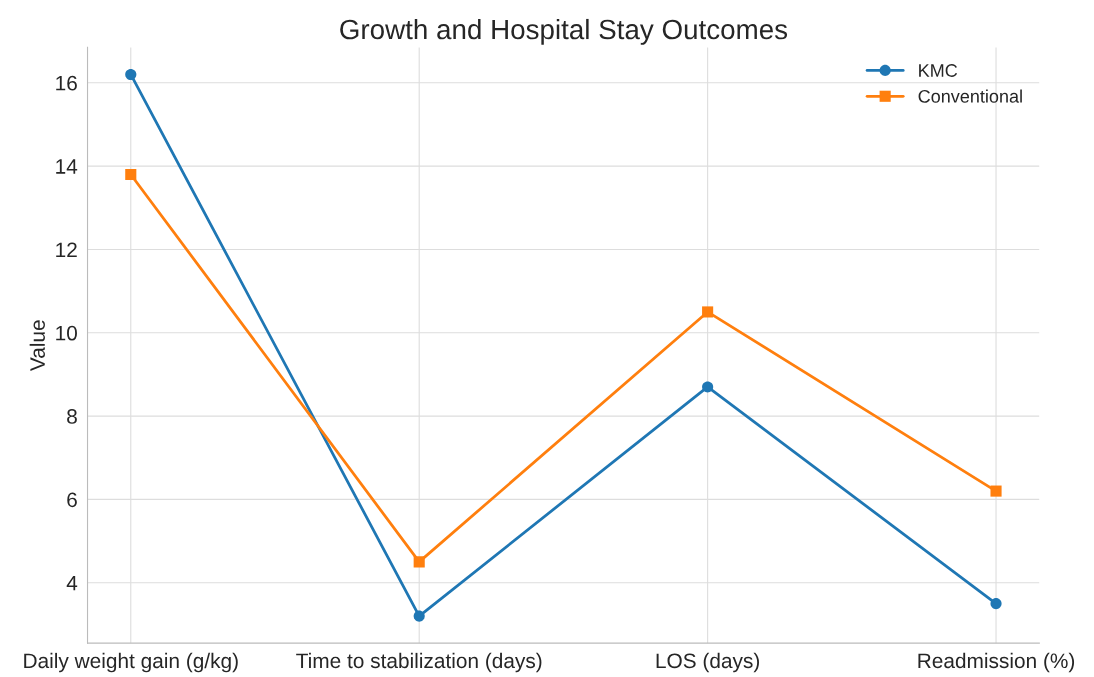 The width and height of the screenshot is (1094, 677). I want to click on y-tick-label: 14, so click(67, 166).